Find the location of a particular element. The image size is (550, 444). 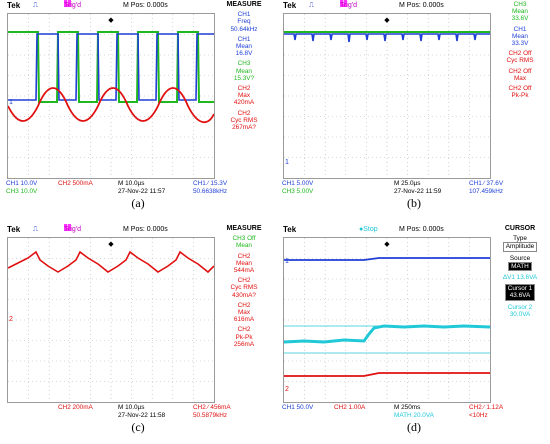

panel-caption: (c) is located at coordinates (138, 427).